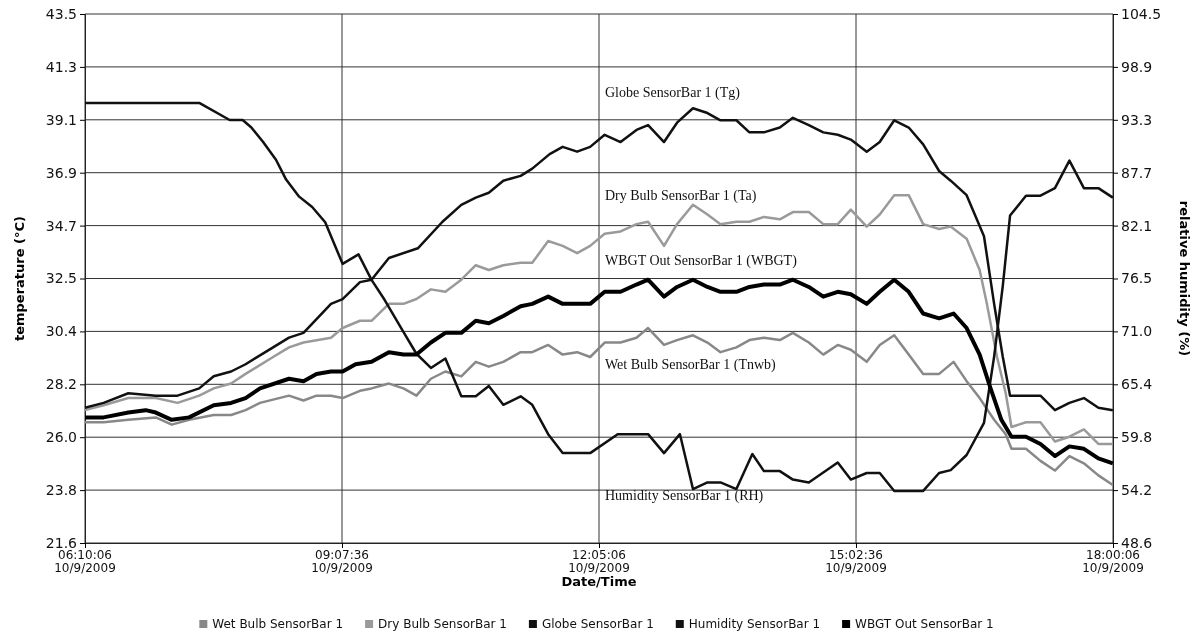 The image size is (1193, 638). Describe the element at coordinates (61, 13) in the screenshot. I see `y-tick-label: 43.5` at that location.